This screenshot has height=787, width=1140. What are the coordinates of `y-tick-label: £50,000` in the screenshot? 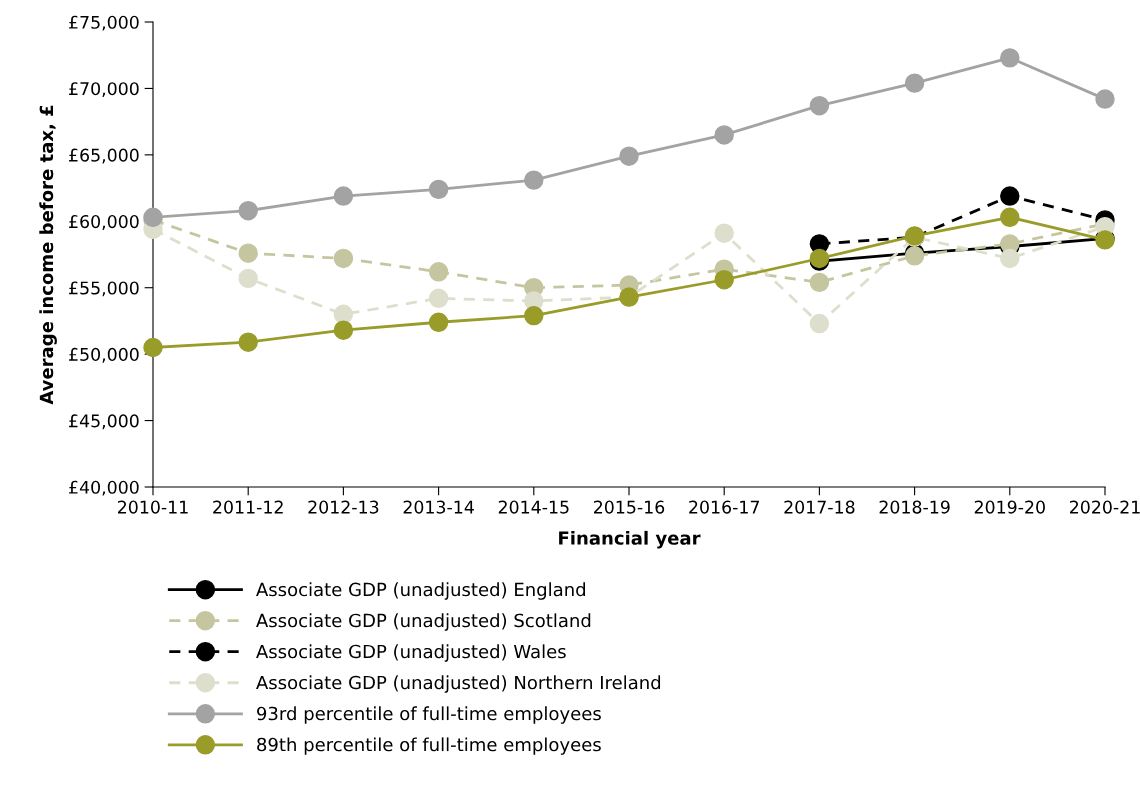 It's located at (104, 355).